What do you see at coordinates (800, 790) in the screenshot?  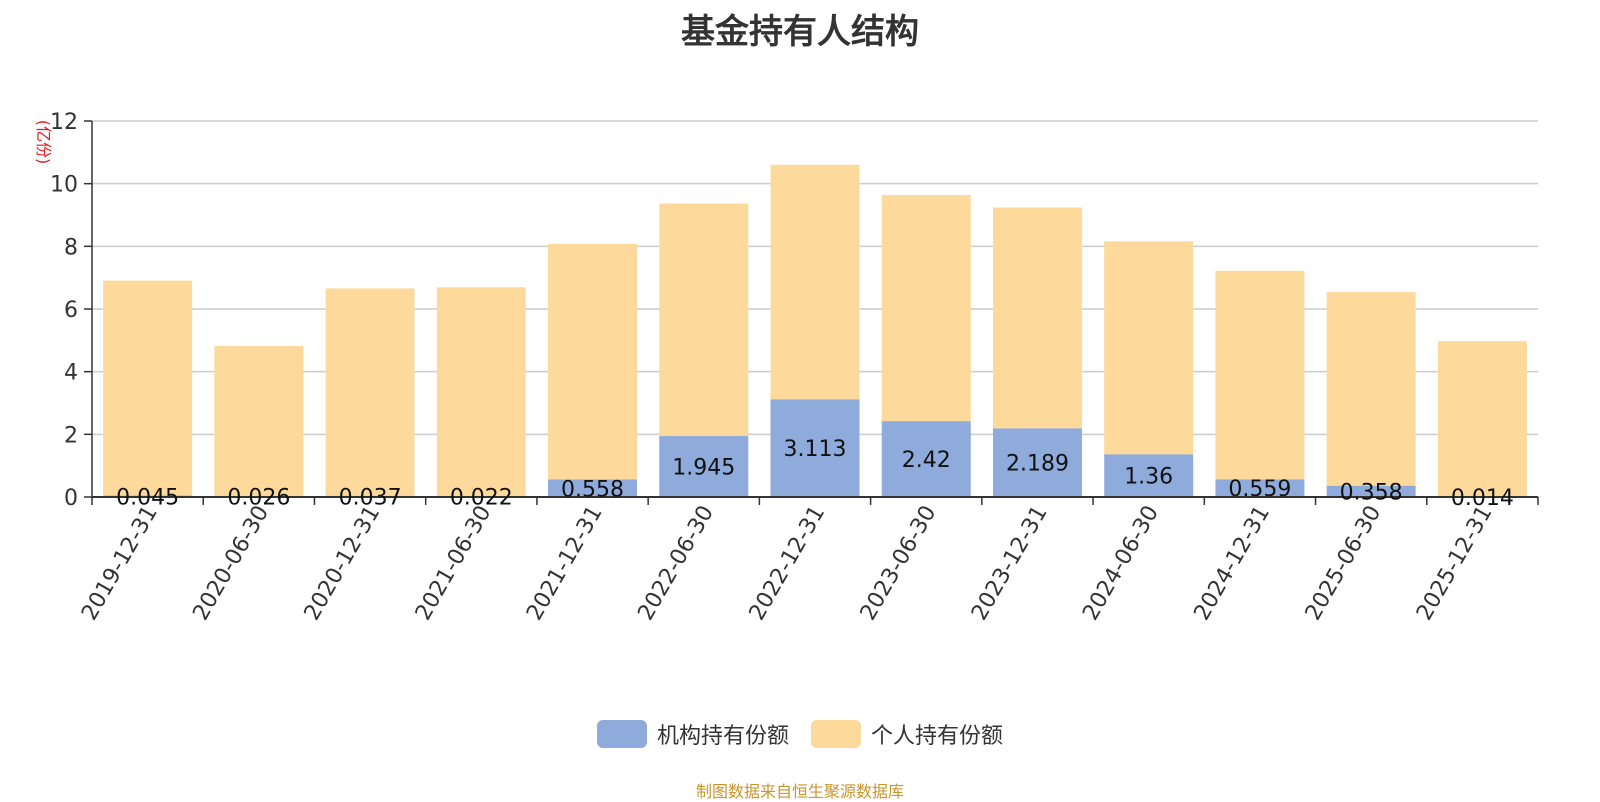 I see `source-note: 制图数据来自恒生聚源数据库` at bounding box center [800, 790].